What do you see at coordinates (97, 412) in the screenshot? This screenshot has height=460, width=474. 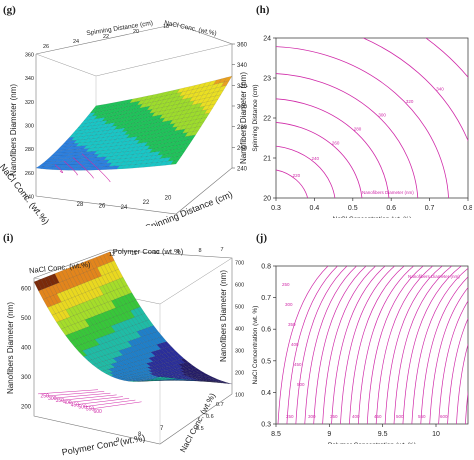 I see `floor-contour-label: 600` at bounding box center [97, 412].